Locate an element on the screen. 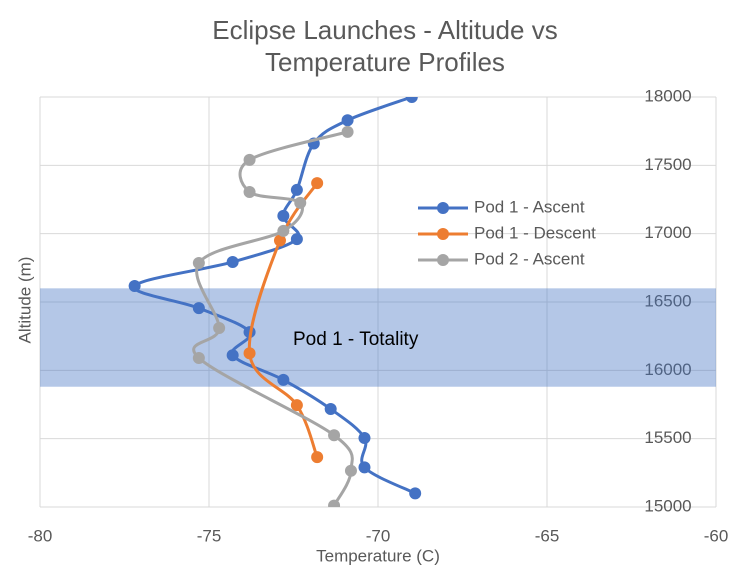  band-label: Pod 1 - Totality is located at coordinates (356, 339).